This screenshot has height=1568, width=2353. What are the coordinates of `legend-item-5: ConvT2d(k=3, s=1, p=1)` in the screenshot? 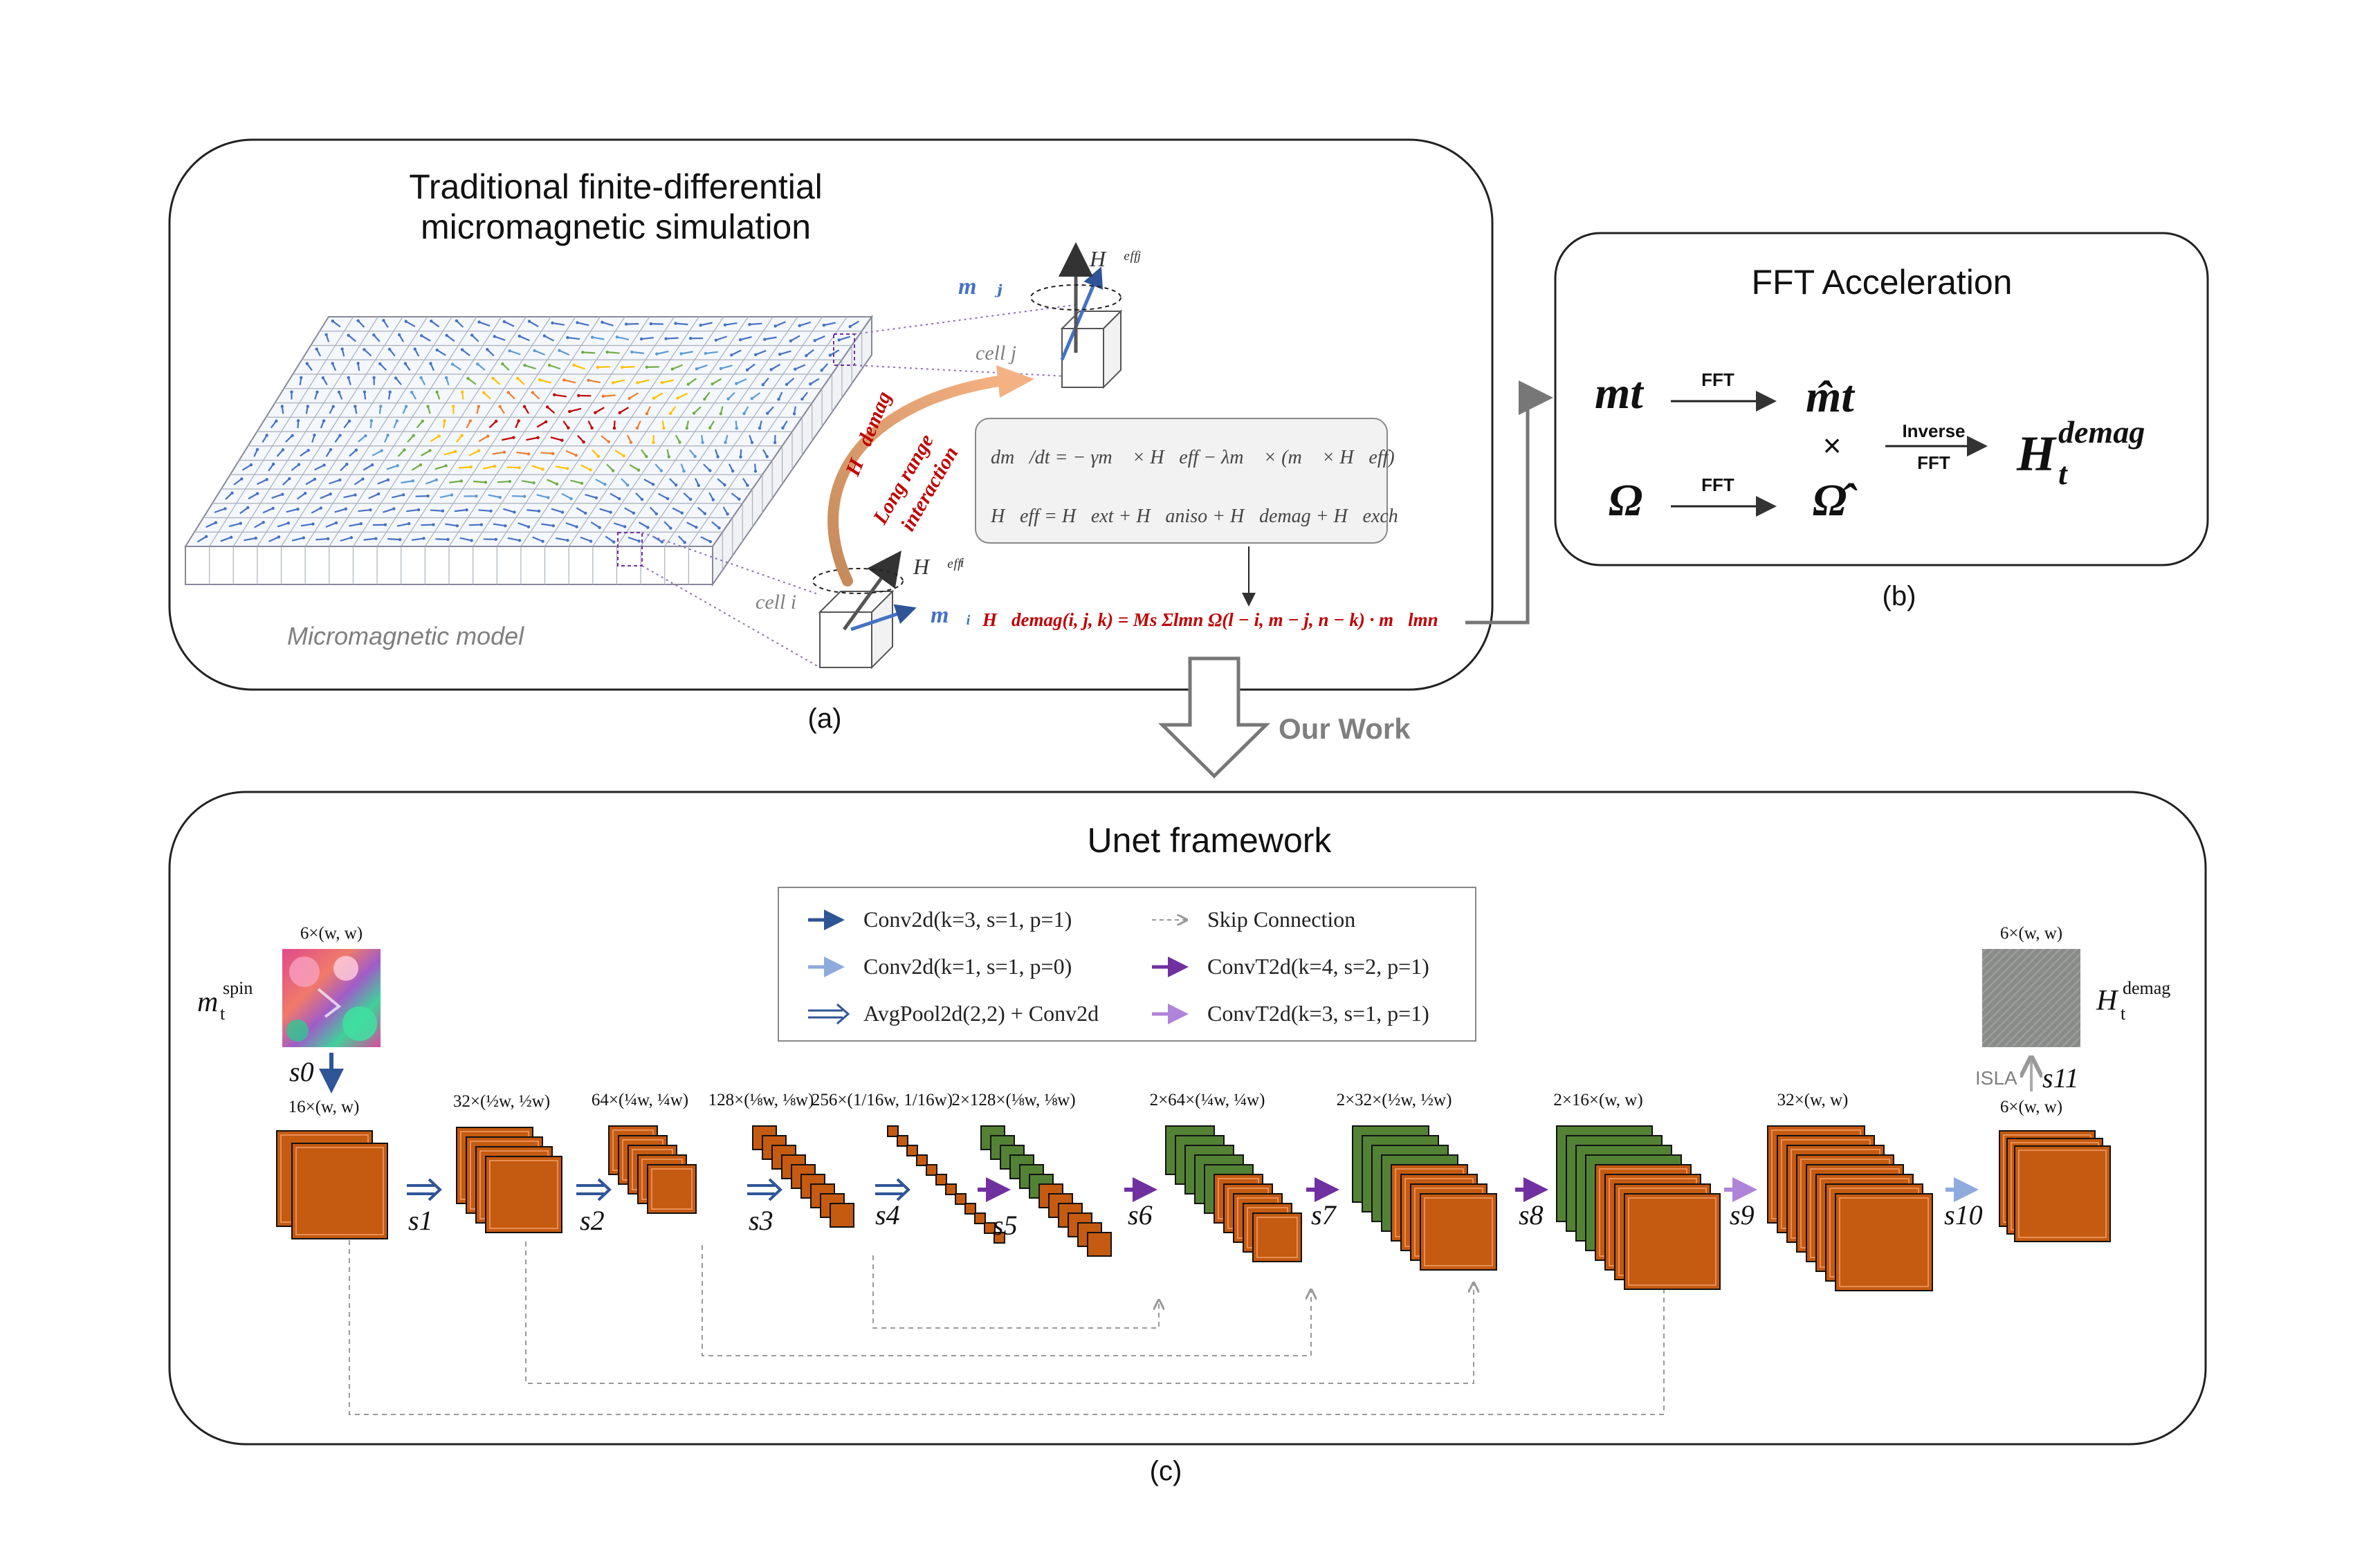 It's located at (1290, 1013).